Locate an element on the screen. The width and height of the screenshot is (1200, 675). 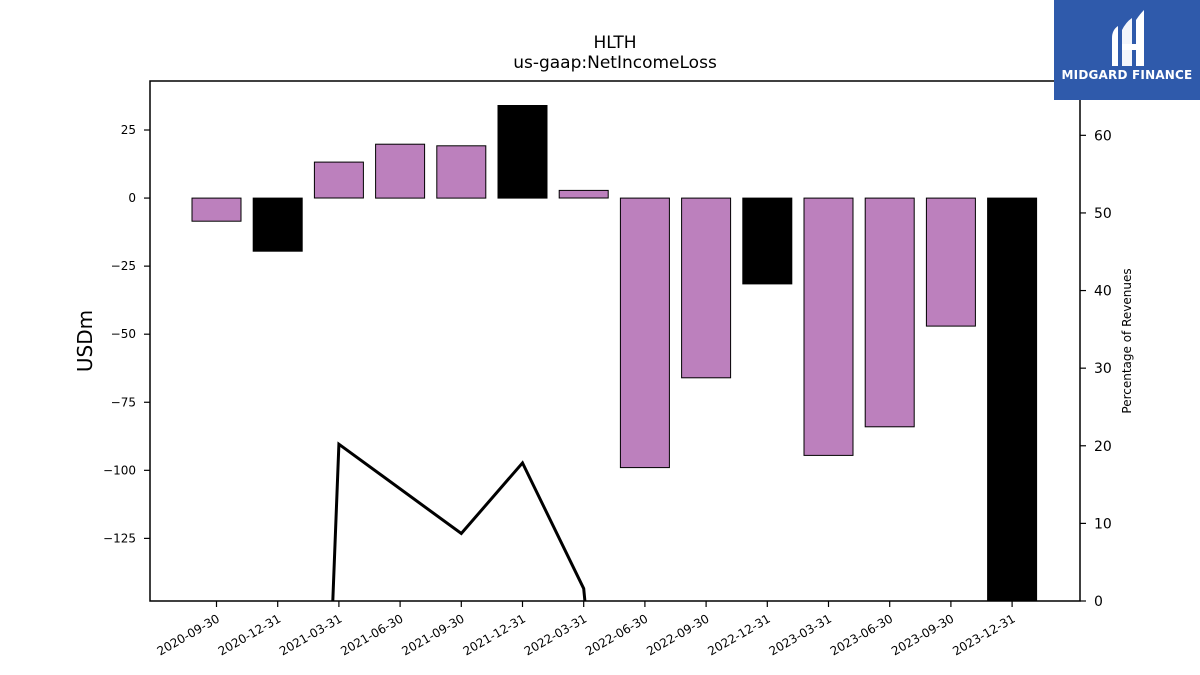
y-tick-label: −25 is located at coordinates (123, 266).